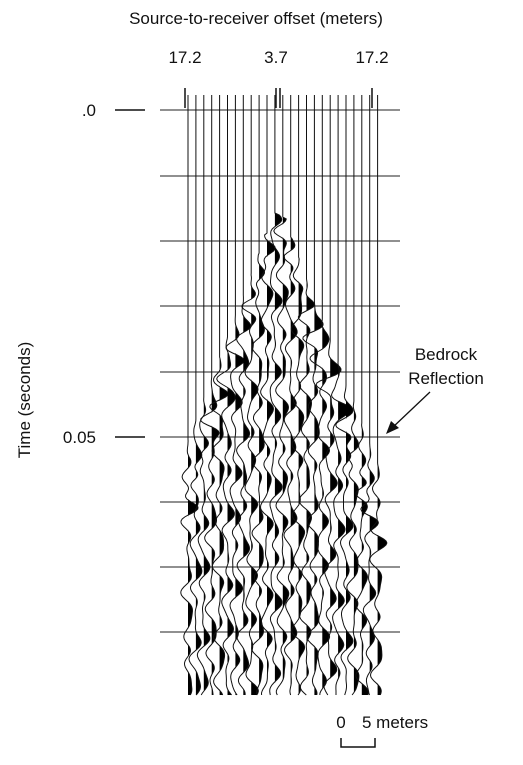 This screenshot has width=523, height=765. I want to click on offset-label: 3.7, so click(276, 57).